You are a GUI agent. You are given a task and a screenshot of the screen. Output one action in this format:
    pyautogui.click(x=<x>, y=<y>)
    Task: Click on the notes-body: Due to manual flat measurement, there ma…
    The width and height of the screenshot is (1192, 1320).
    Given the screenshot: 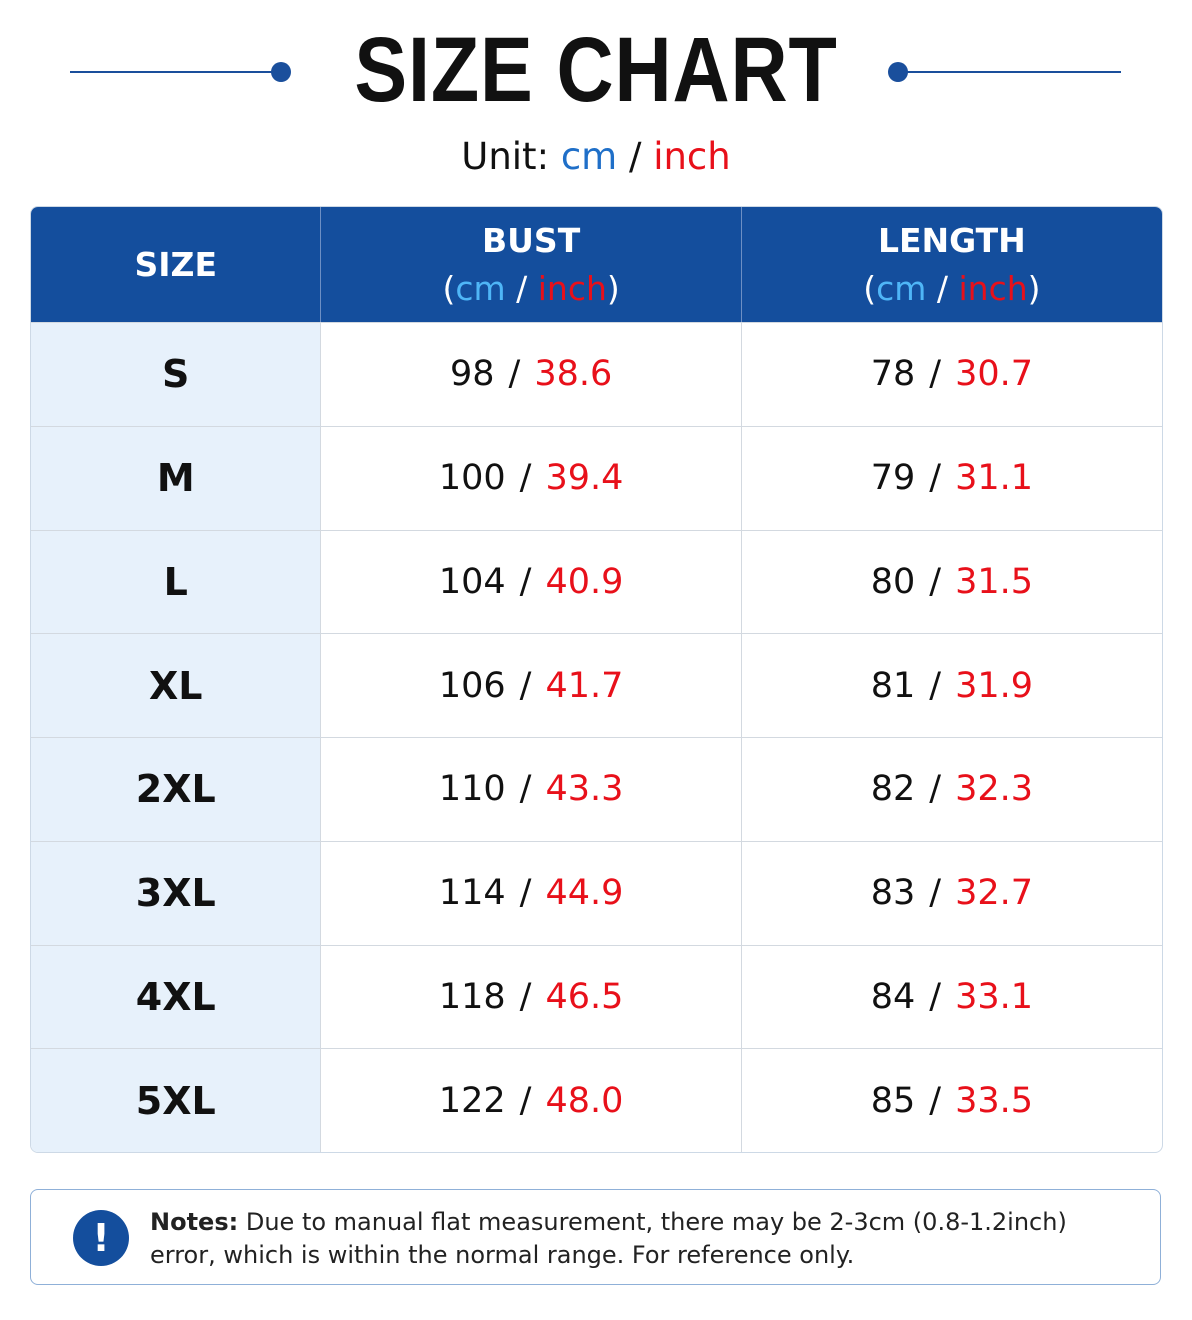 What is the action you would take?
    pyautogui.click(x=608, y=1238)
    